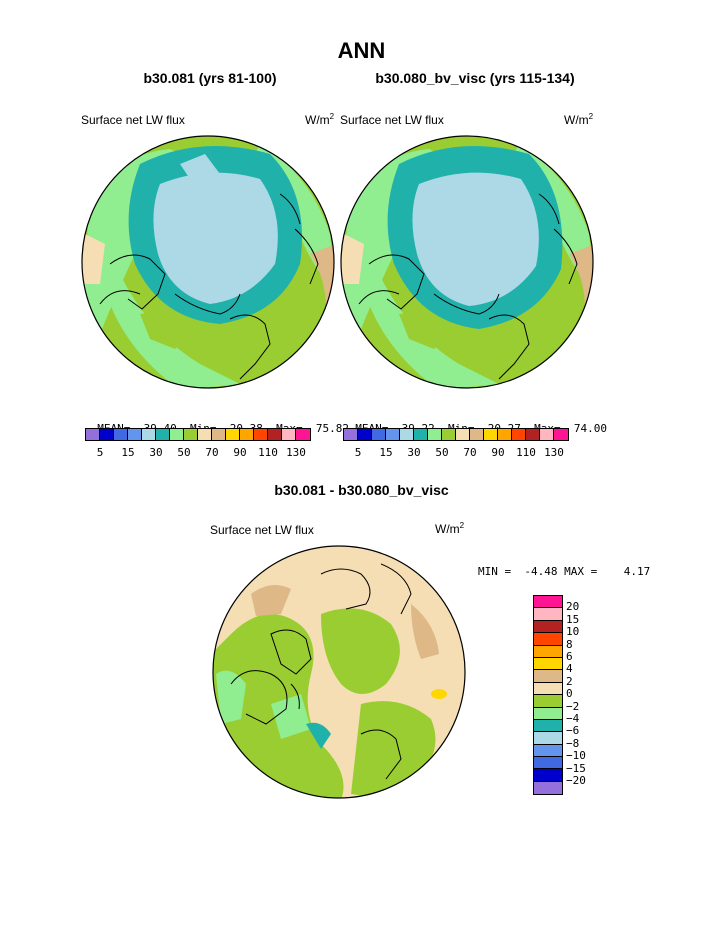 The height and width of the screenshot is (935, 723). Describe the element at coordinates (361, 50) in the screenshot. I see `figure-title: ANN` at that location.